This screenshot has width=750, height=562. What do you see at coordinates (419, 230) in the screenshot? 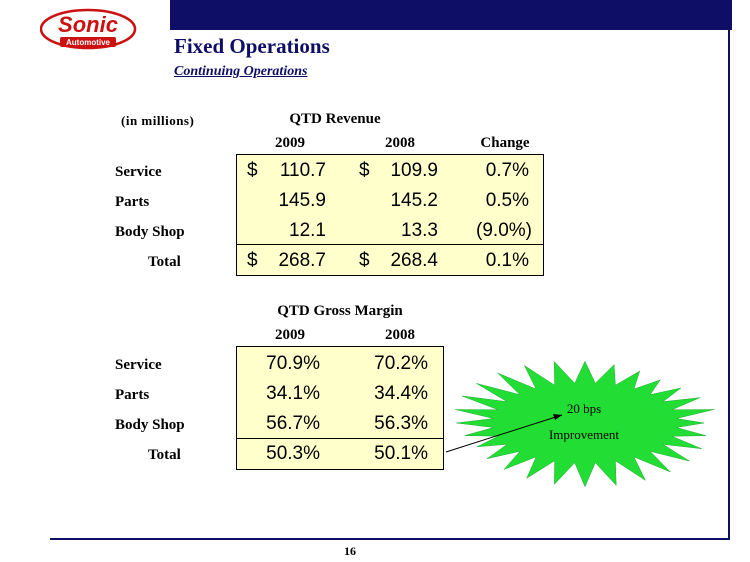
I see `revenue-body-shop-2008: 13.3` at bounding box center [419, 230].